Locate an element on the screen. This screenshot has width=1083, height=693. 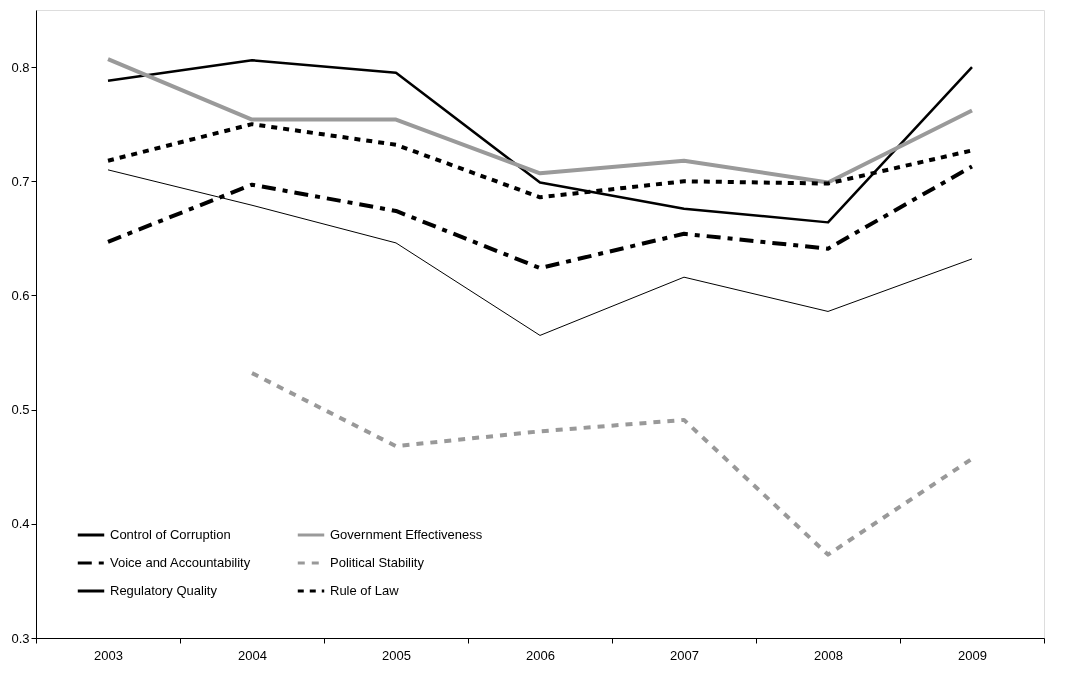
legend-label: Control of Corruption is located at coordinates (170, 534).